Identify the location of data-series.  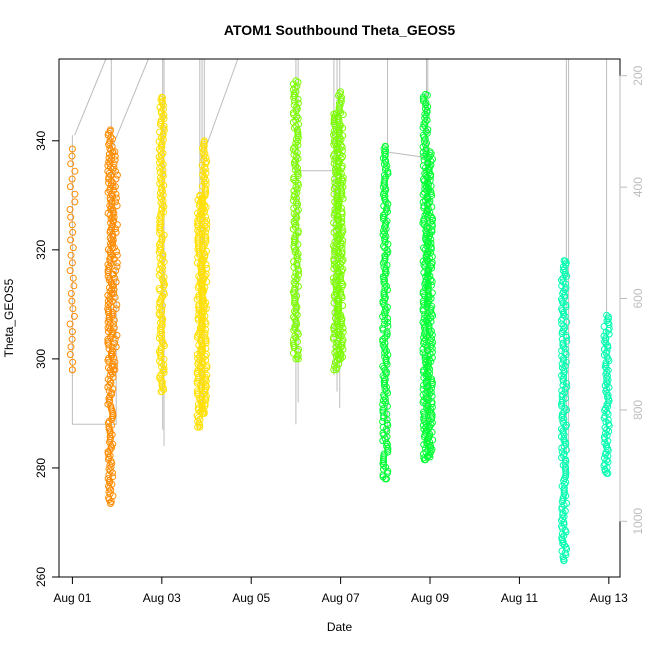
(408, 286).